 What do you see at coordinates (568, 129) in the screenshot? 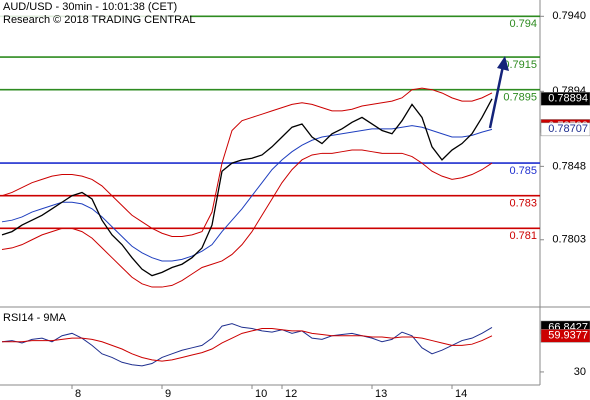
I see `last-value-label: 0.78707` at bounding box center [568, 129].